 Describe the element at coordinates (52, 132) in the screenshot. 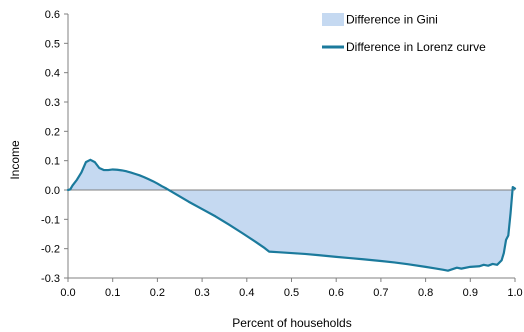

I see `y-tick-label: 0.2` at that location.